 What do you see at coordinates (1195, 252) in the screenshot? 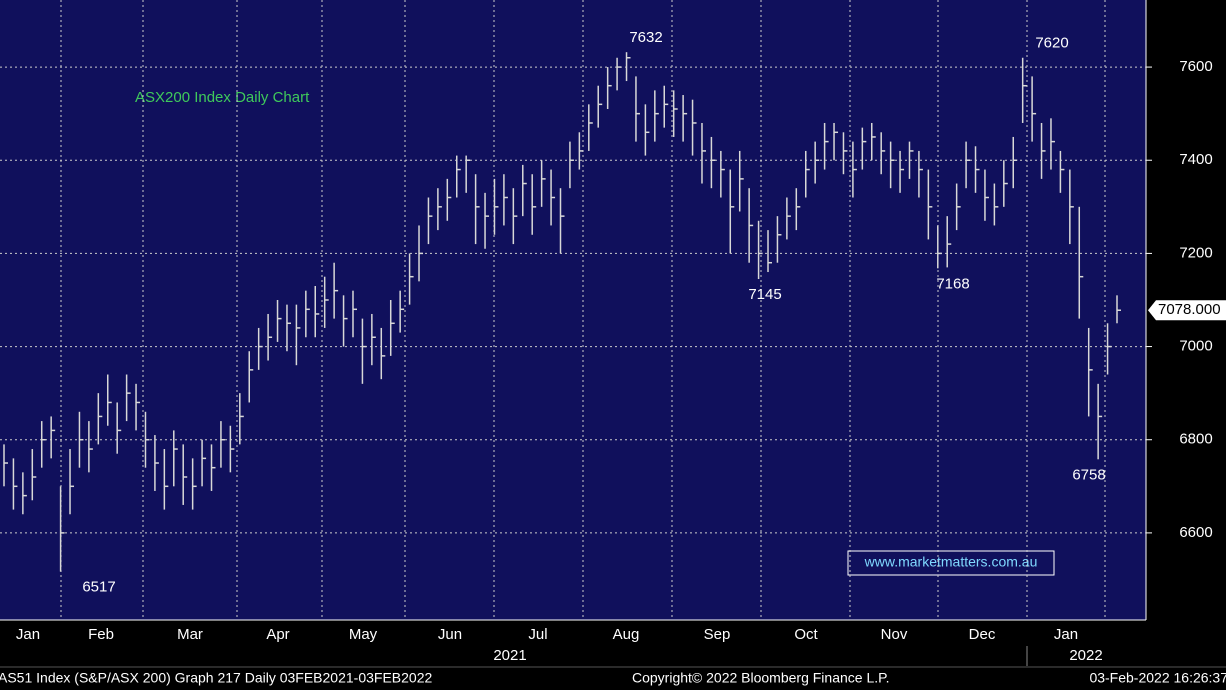
I see `y-tick-label: 7200` at bounding box center [1195, 252].